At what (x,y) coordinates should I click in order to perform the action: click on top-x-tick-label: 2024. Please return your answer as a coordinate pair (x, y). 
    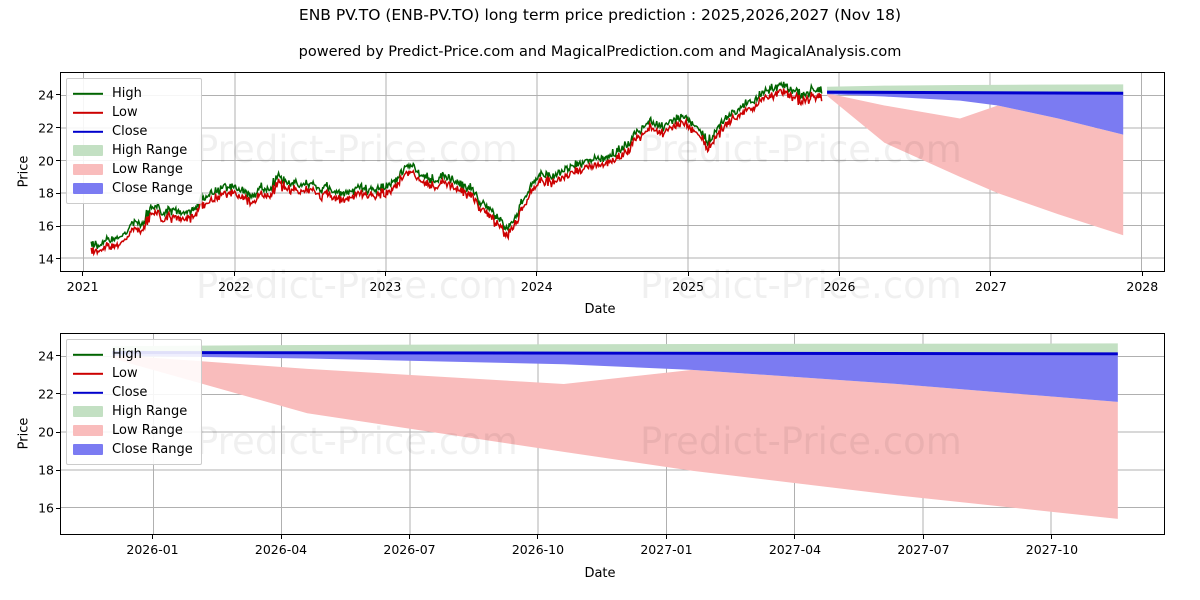
    Looking at the image, I should click on (536, 286).